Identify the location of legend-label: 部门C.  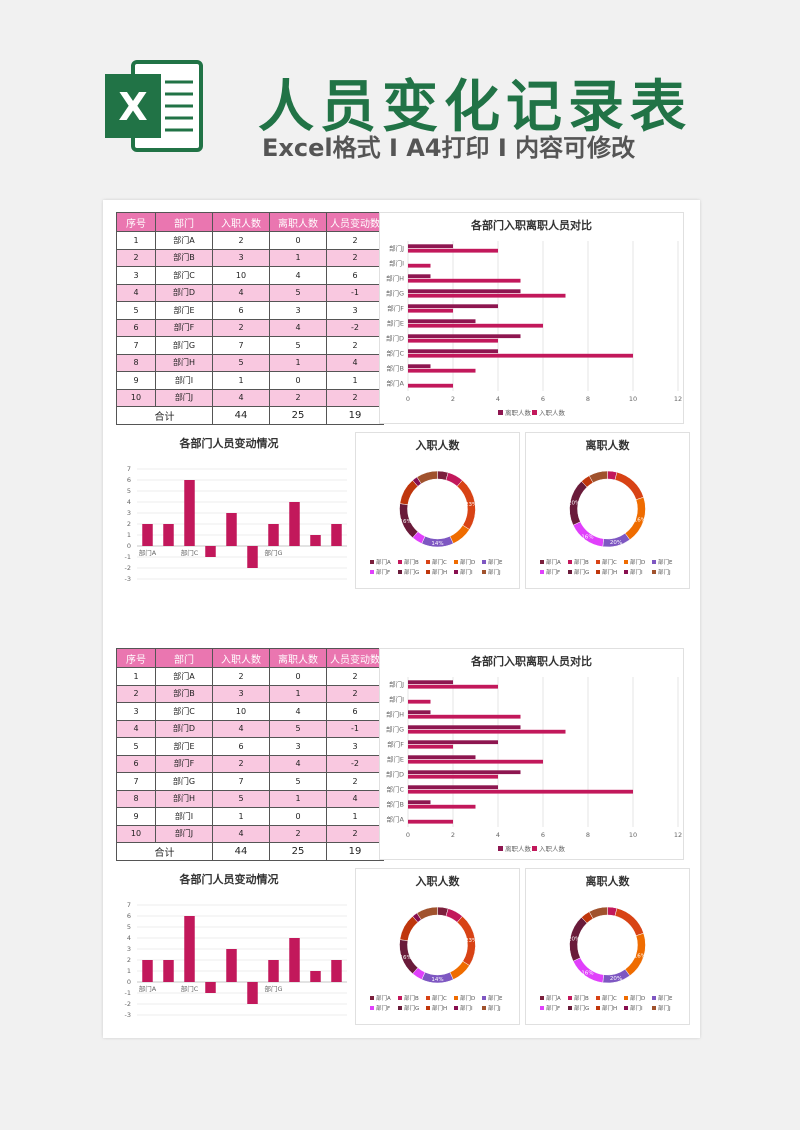
(439, 998).